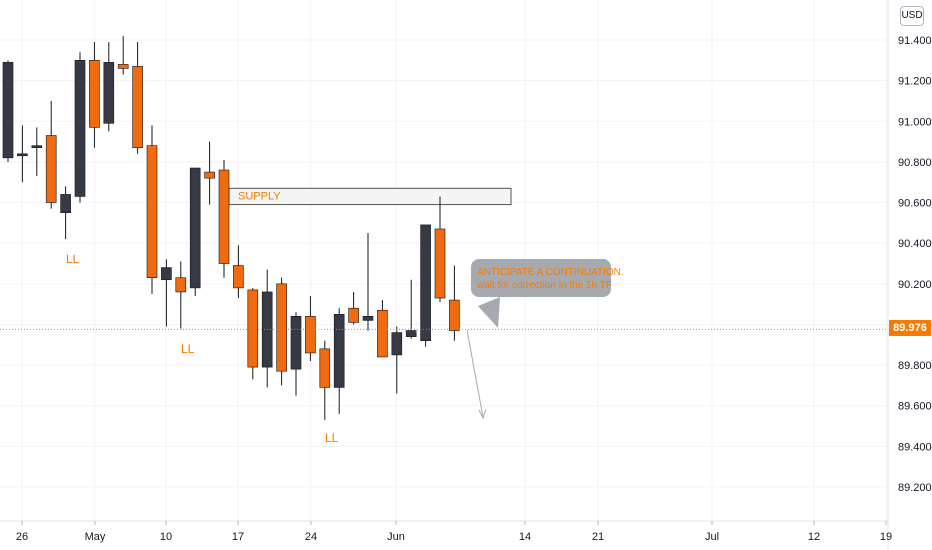 This screenshot has height=550, width=932. Describe the element at coordinates (544, 285) in the screenshot. I see `callout-line-2: wait for correction in the 1h TF` at that location.